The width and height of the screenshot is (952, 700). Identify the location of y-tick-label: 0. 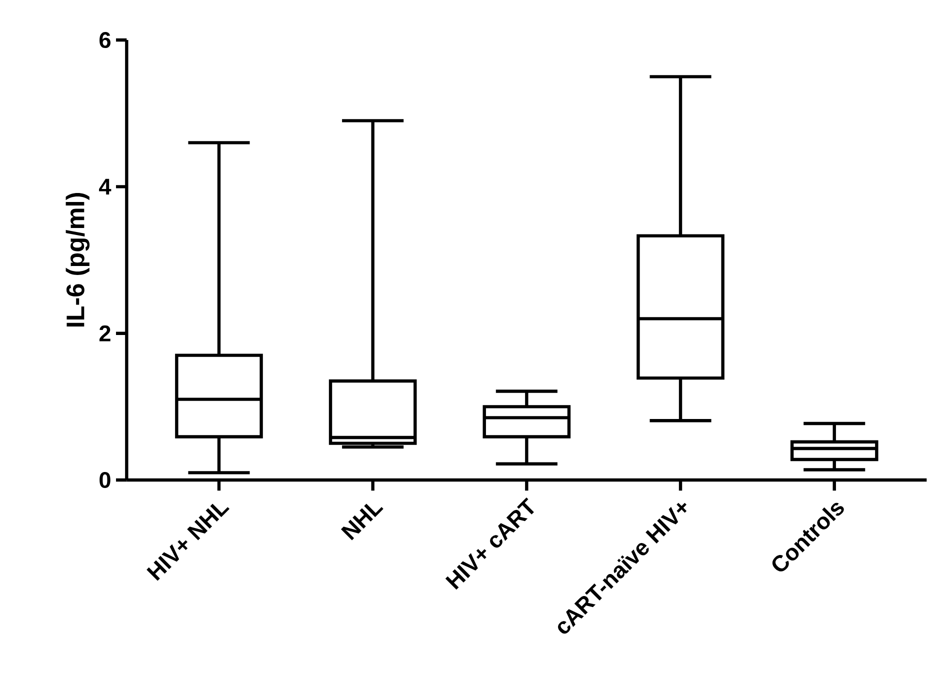
(105, 480).